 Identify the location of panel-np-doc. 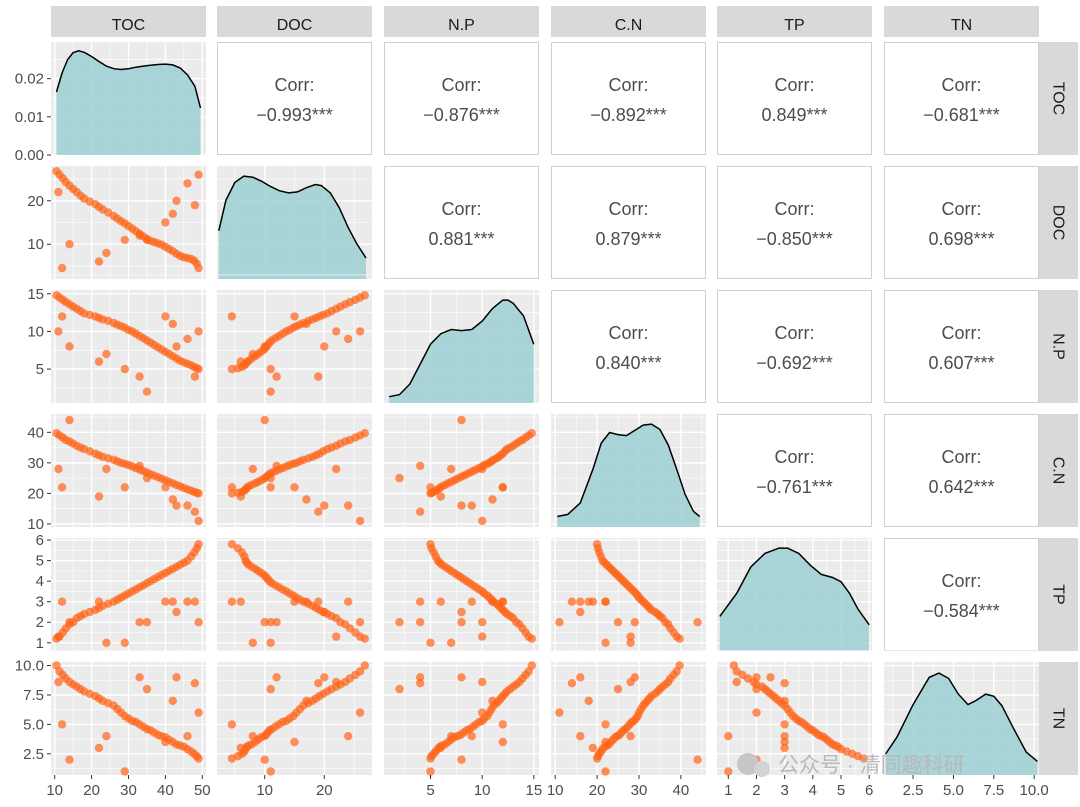
(294, 338).